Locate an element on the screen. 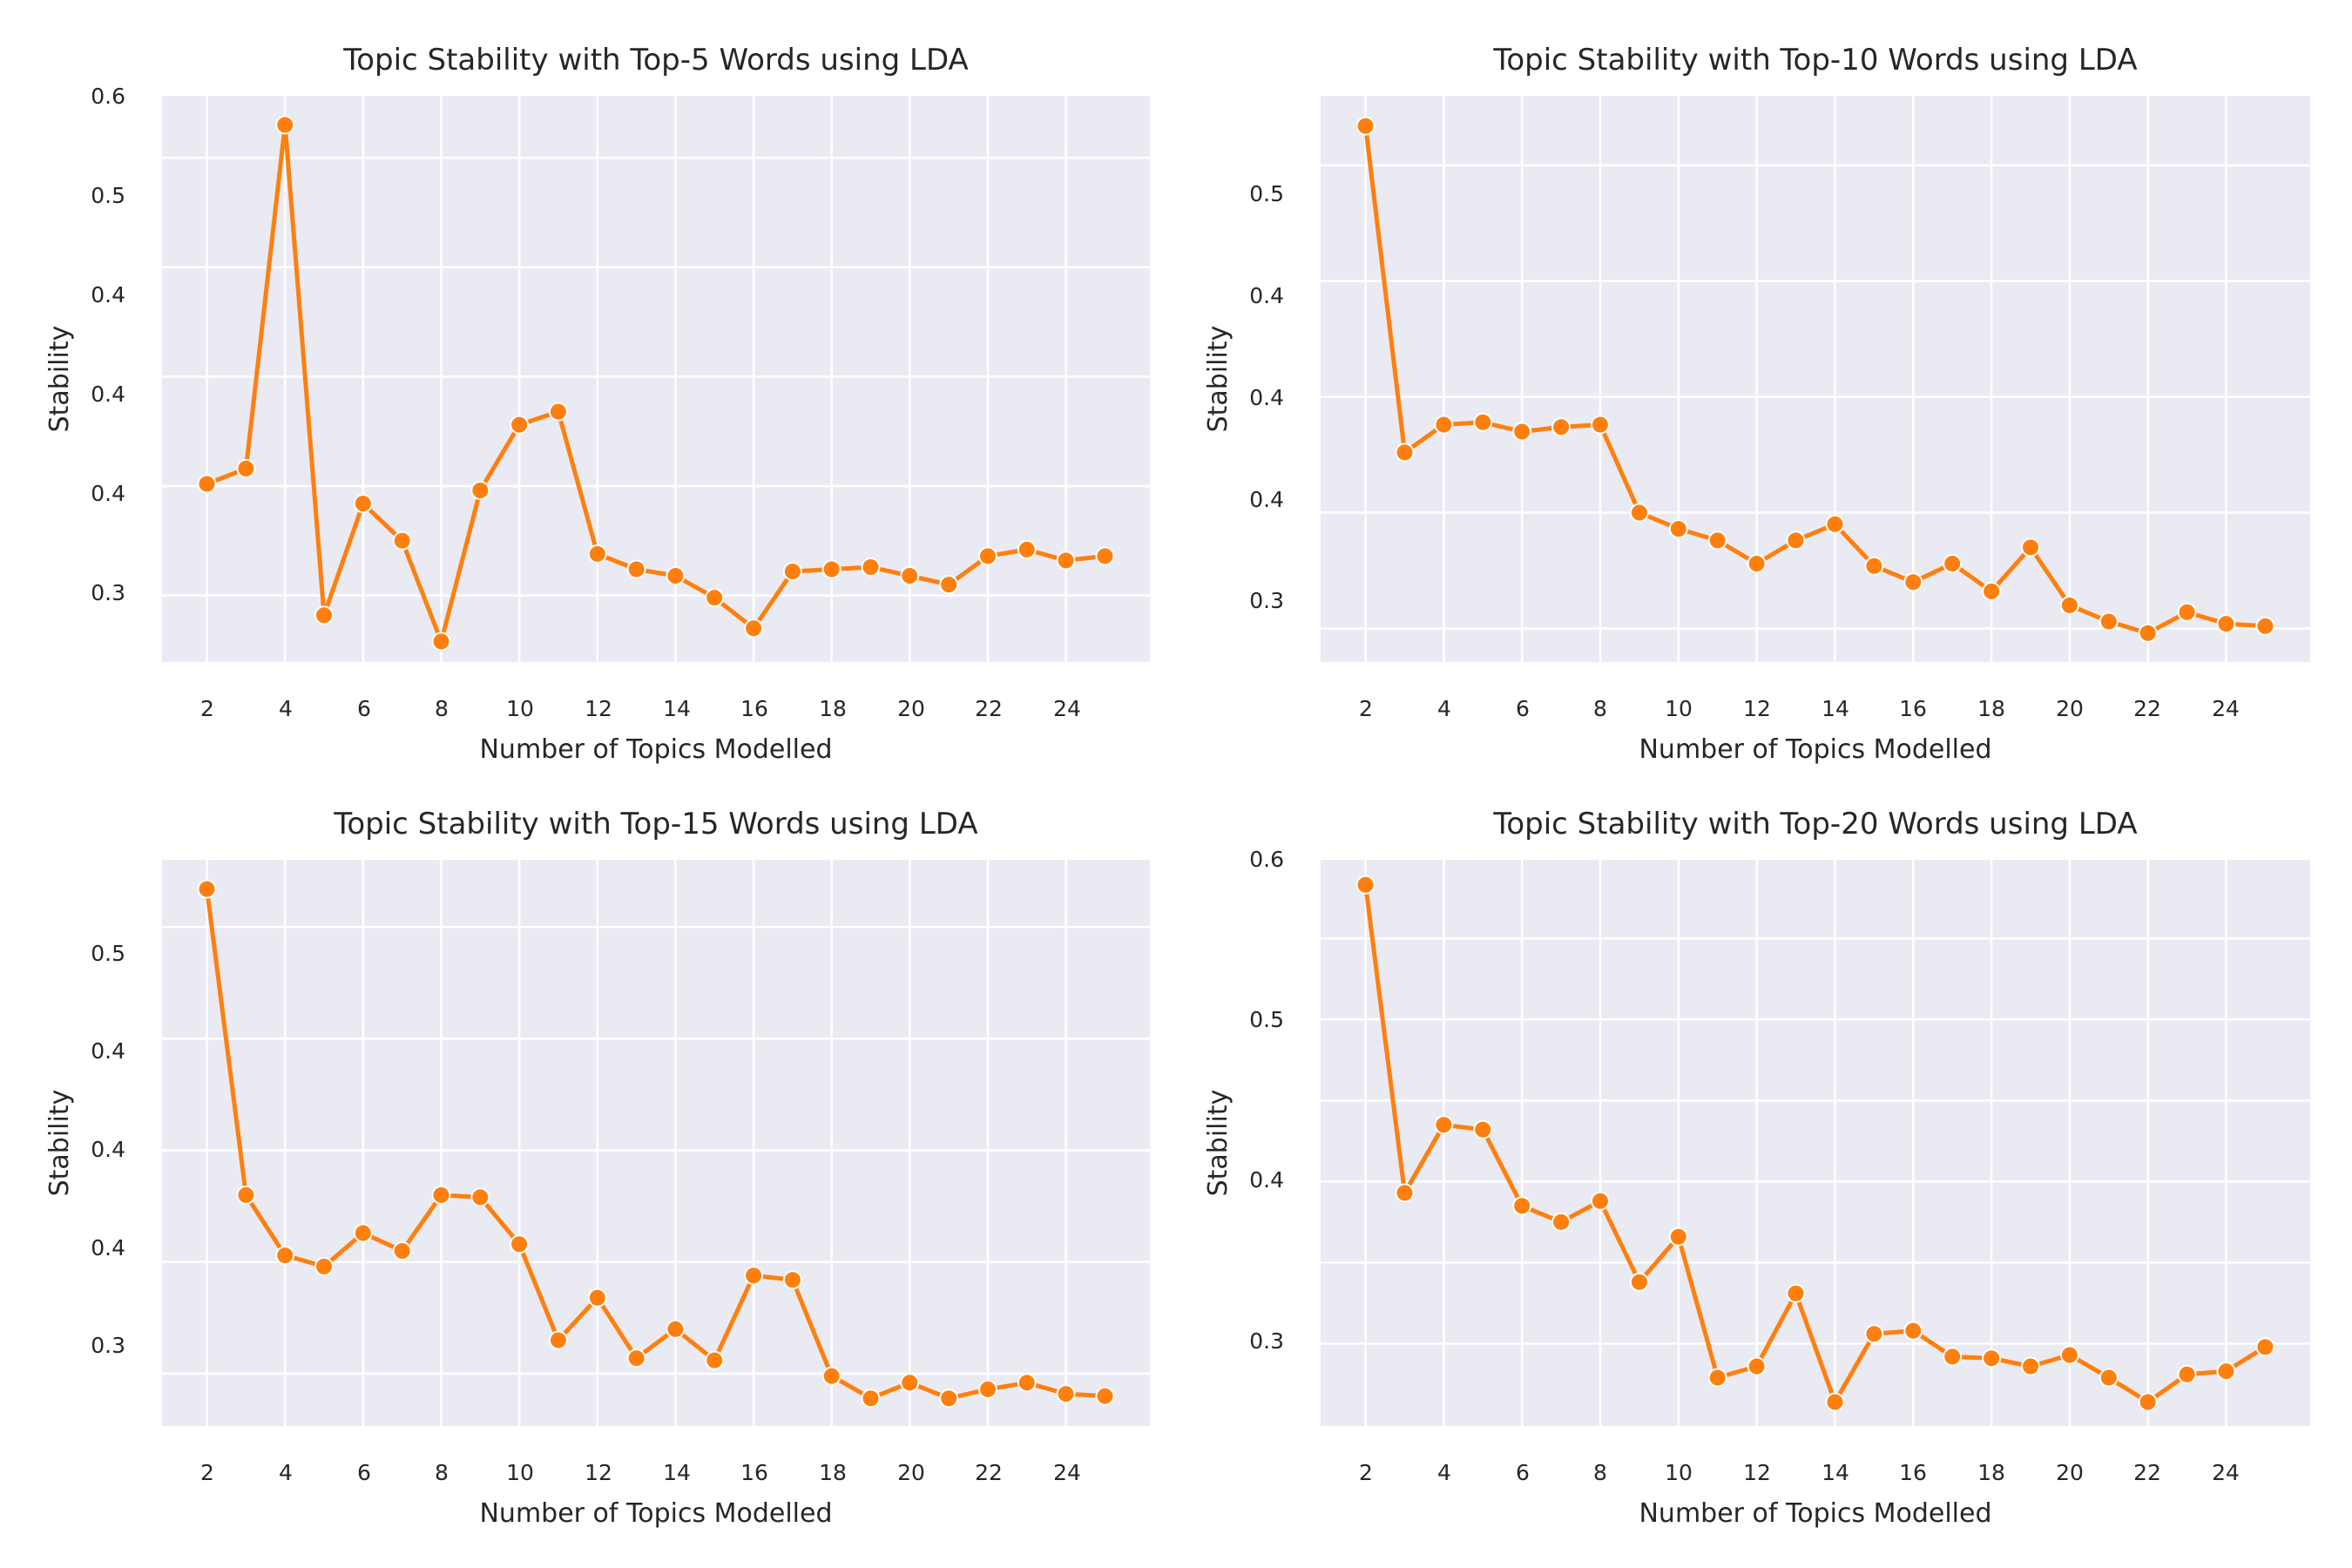 Image resolution: width=2352 pixels, height=1568 pixels. x-tick-label: 24 is located at coordinates (1067, 1472).